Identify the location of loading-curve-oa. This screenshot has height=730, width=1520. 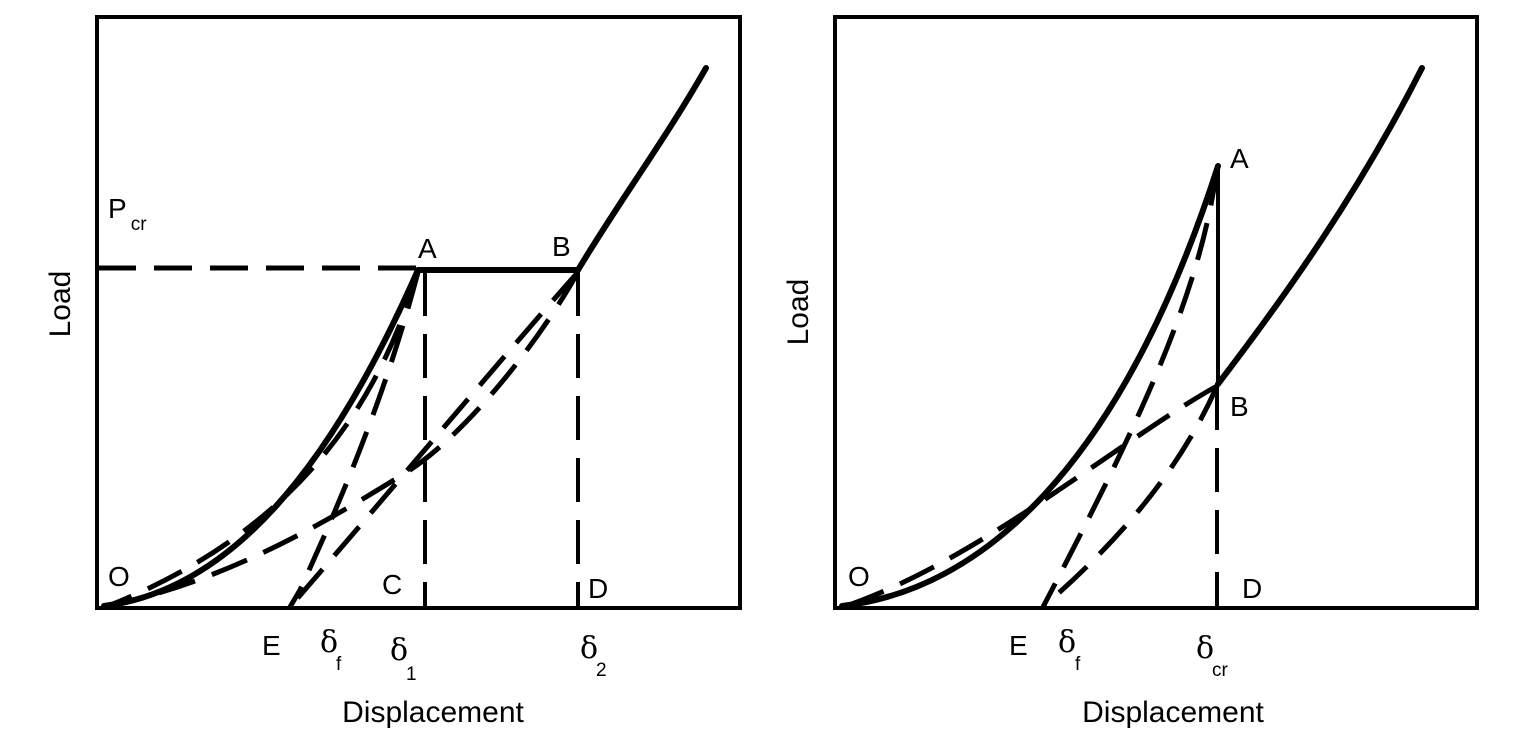
(261, 438).